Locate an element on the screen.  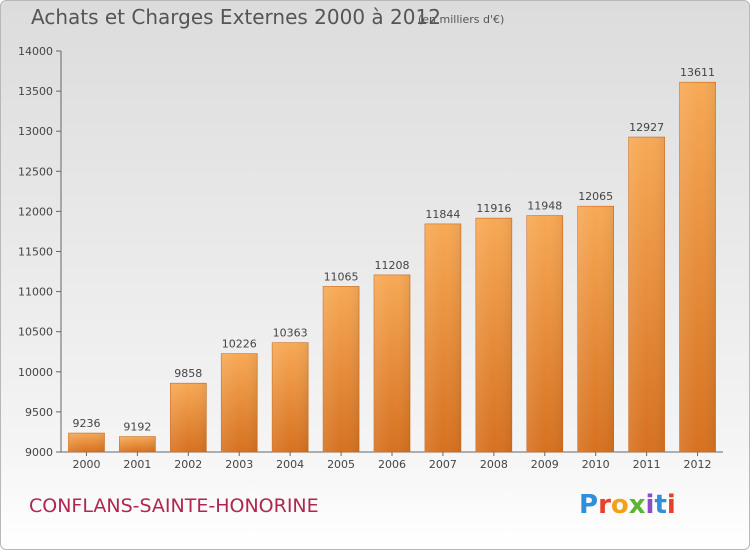
y-tick-label: 9000 is located at coordinates (39, 452).